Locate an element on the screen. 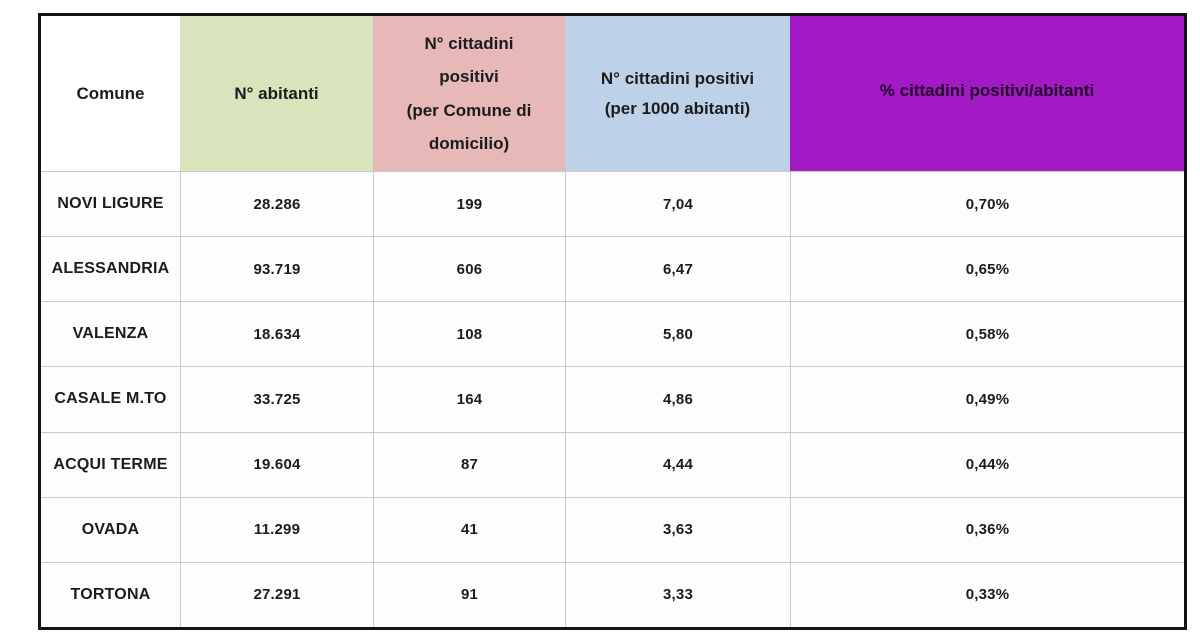 The width and height of the screenshot is (1200, 640). table-row: NOVI LIGURE 28.286 199 7,04 0,70% is located at coordinates (612, 204).